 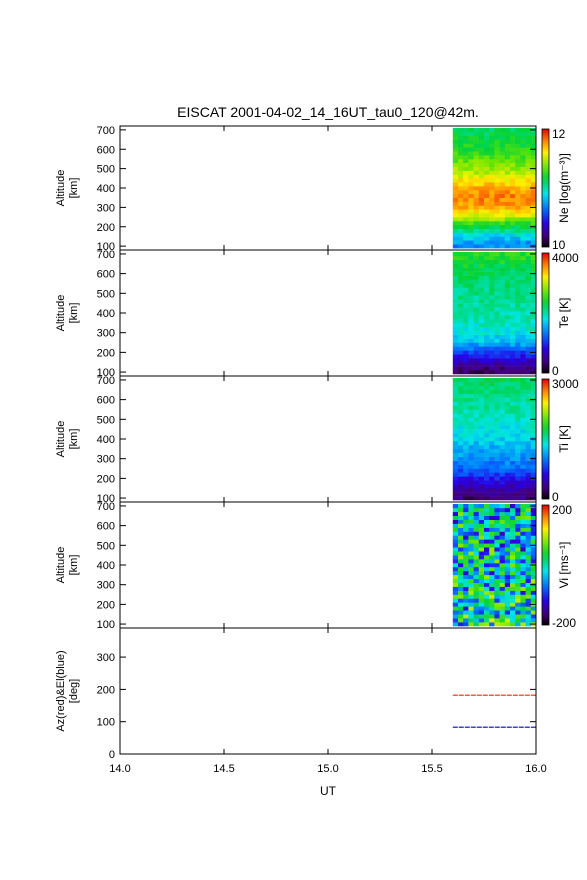 What do you see at coordinates (61, 439) in the screenshot?
I see `y-axis-label: Altitude` at bounding box center [61, 439].